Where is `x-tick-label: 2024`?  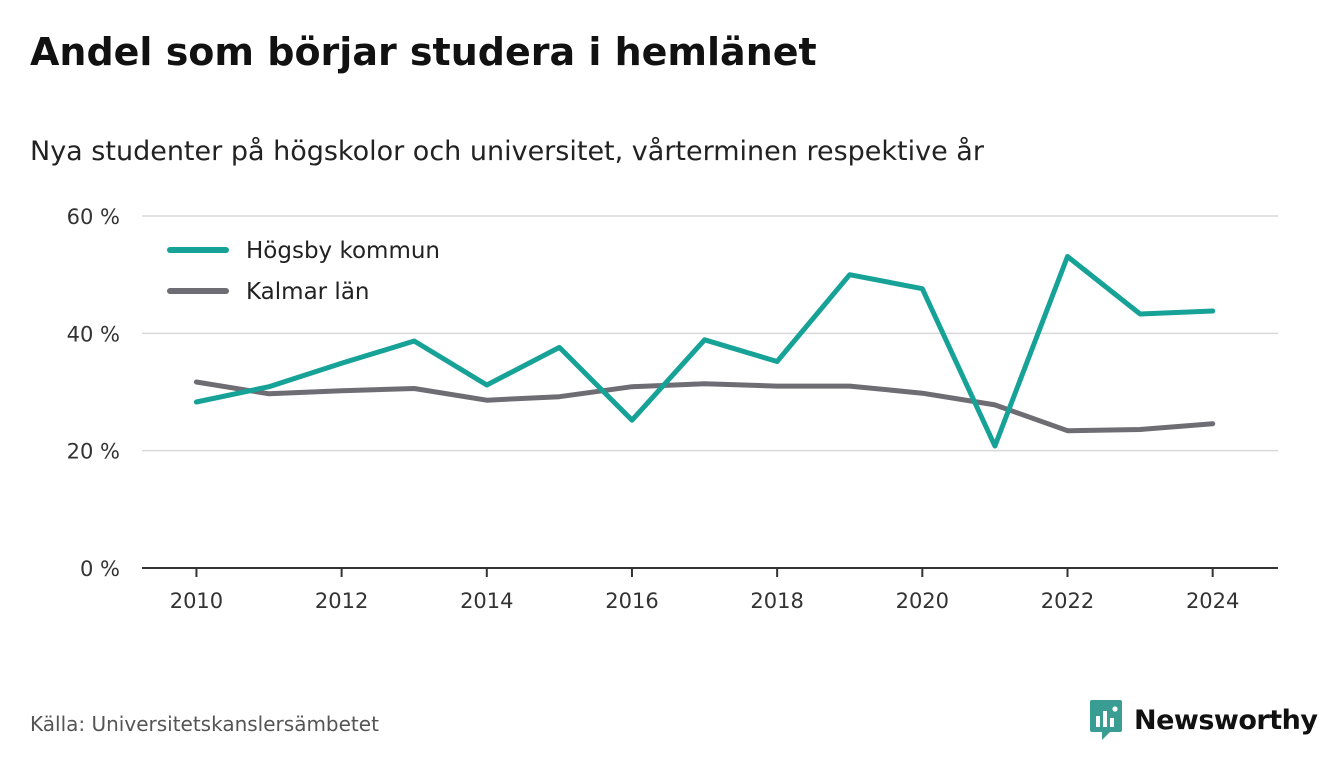
x-tick-label: 2024 is located at coordinates (1212, 601).